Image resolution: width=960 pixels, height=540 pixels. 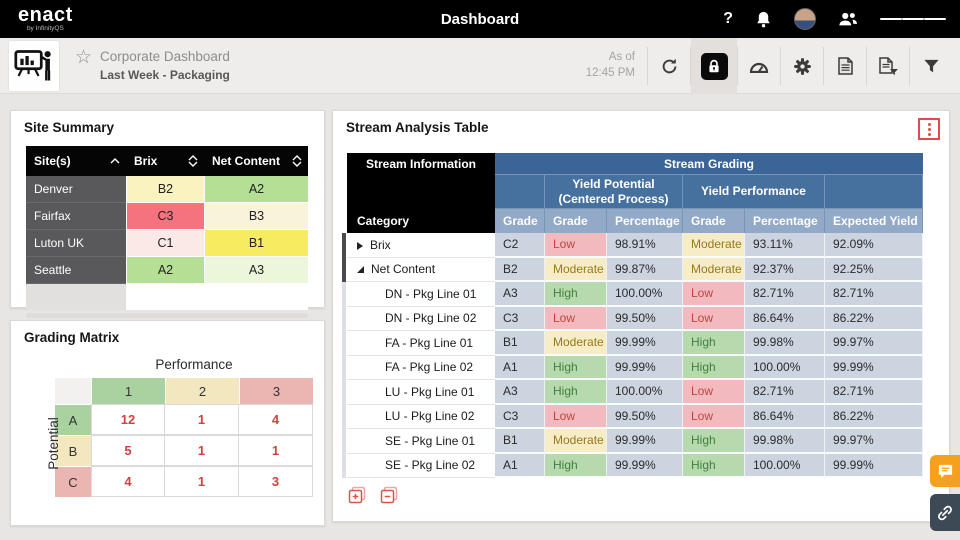 I want to click on link-icon, so click(x=945, y=512).